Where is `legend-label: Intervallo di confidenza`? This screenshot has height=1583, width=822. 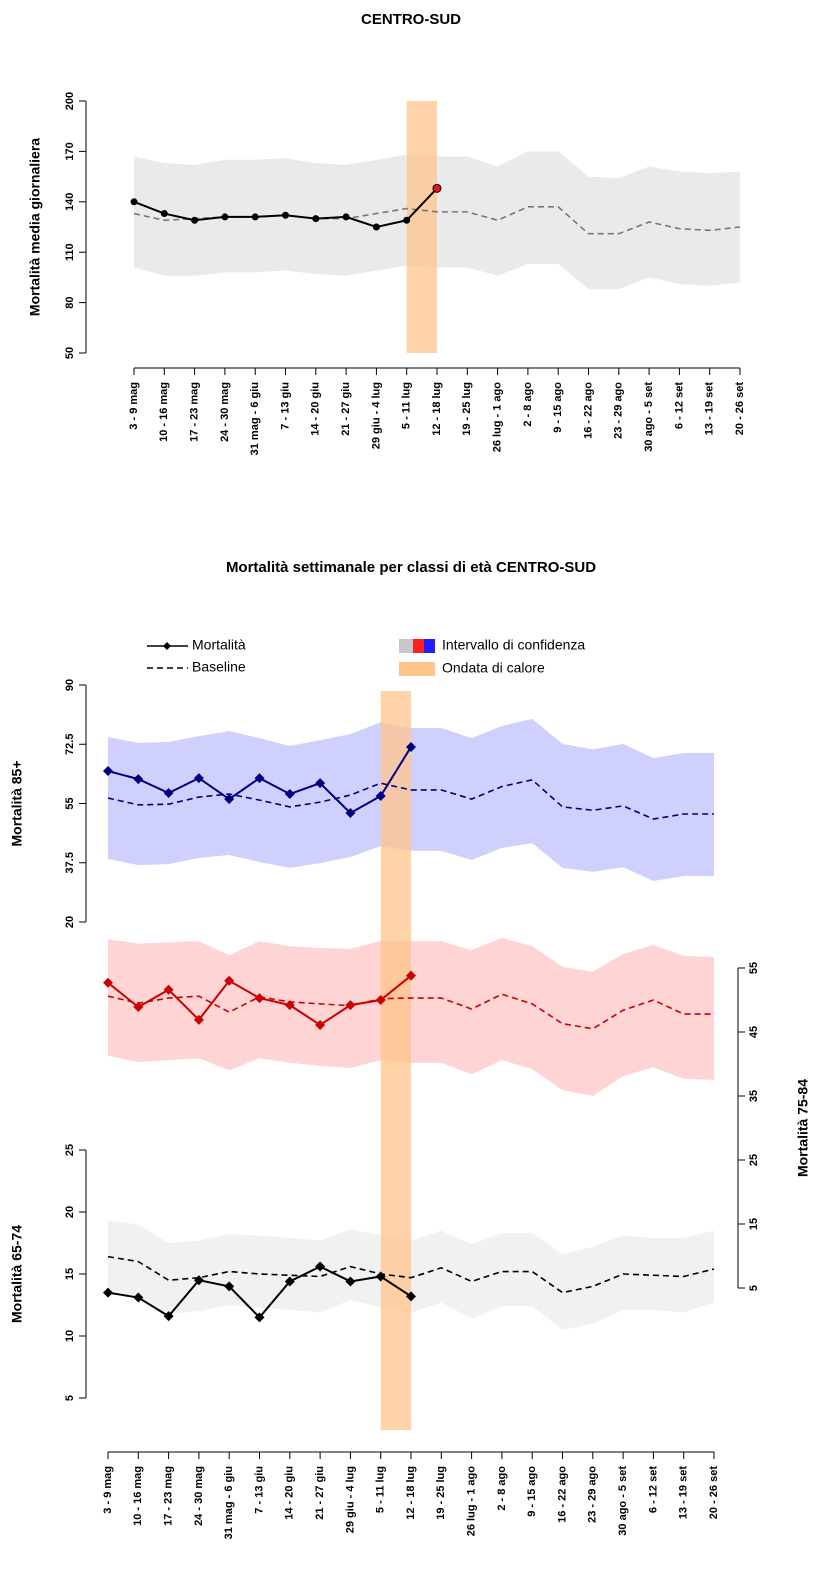
legend-label: Intervallo di confidenza is located at coordinates (513, 645).